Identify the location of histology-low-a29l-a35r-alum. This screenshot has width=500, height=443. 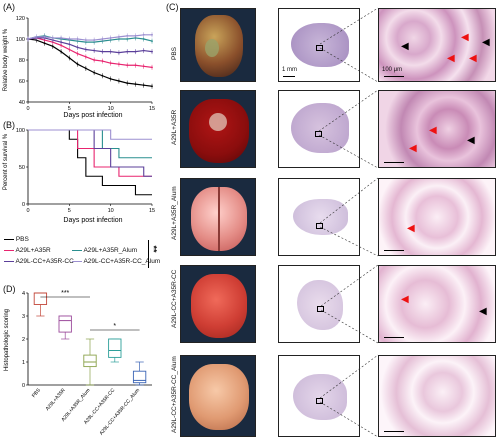
(319, 217).